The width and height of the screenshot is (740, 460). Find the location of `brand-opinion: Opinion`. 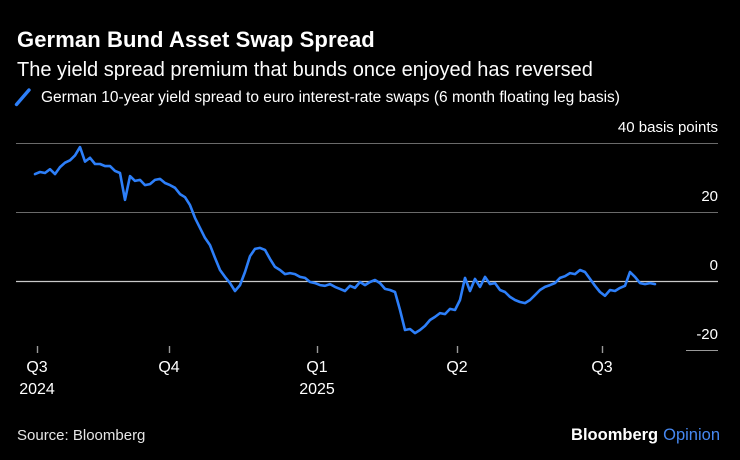

brand-opinion: Opinion is located at coordinates (691, 435).